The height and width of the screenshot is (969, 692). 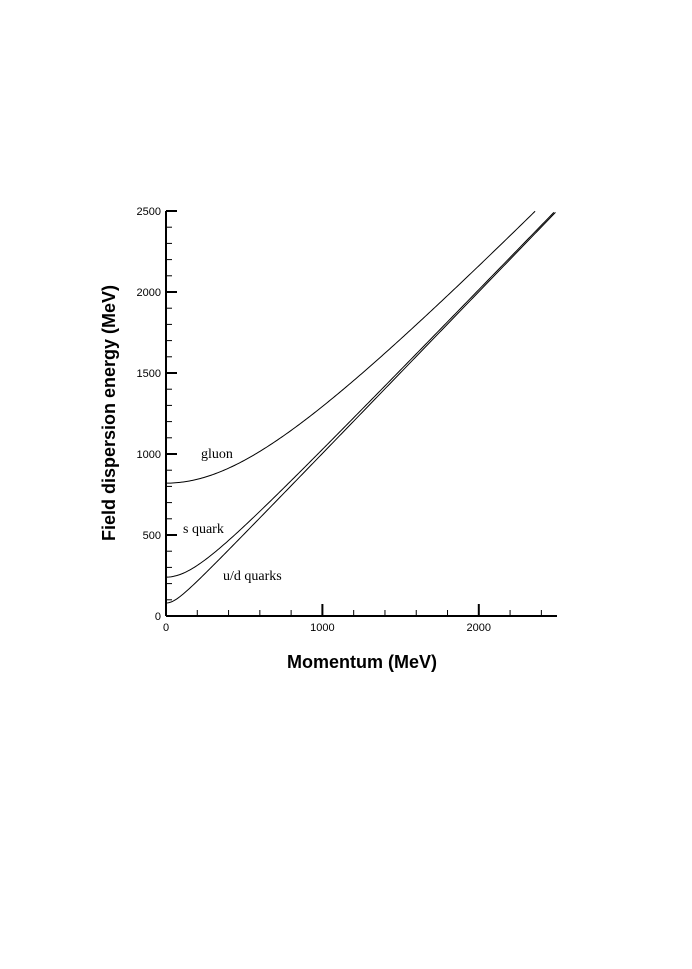 What do you see at coordinates (149, 455) in the screenshot?
I see `y-tick-label: 1000` at bounding box center [149, 455].